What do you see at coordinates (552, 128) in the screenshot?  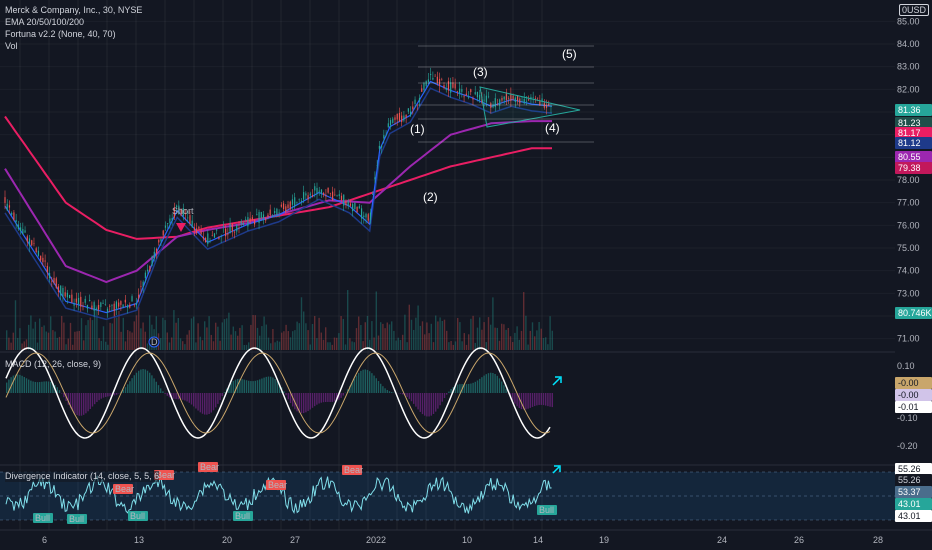 I see `wave-4-label: (4)` at bounding box center [552, 128].